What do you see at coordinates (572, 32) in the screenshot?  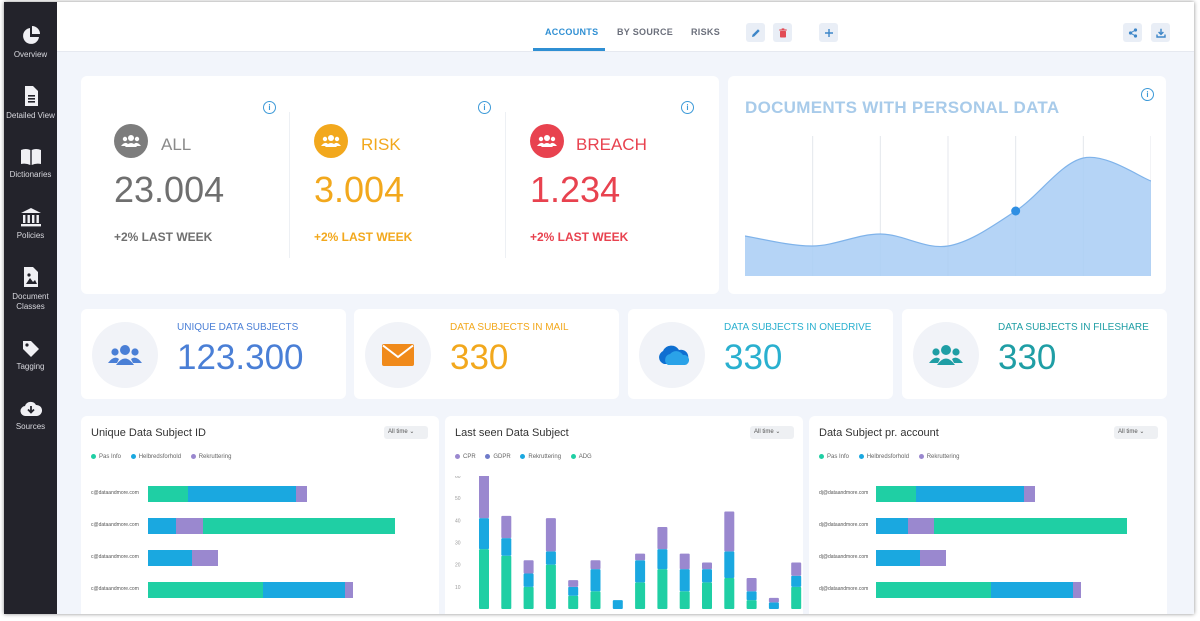 I see `tab-accounts: ACCOUNTS` at bounding box center [572, 32].